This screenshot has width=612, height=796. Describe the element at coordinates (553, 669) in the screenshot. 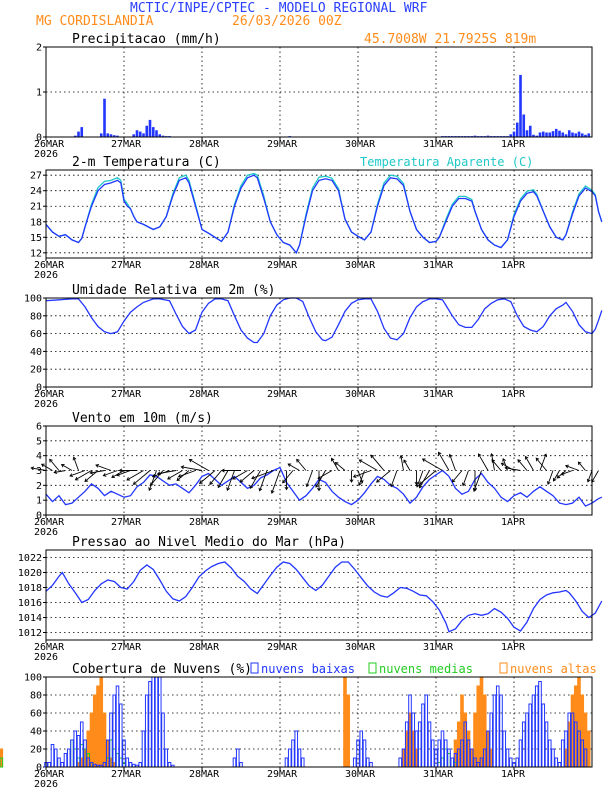

I see `legend-label: nuvens altas` at that location.